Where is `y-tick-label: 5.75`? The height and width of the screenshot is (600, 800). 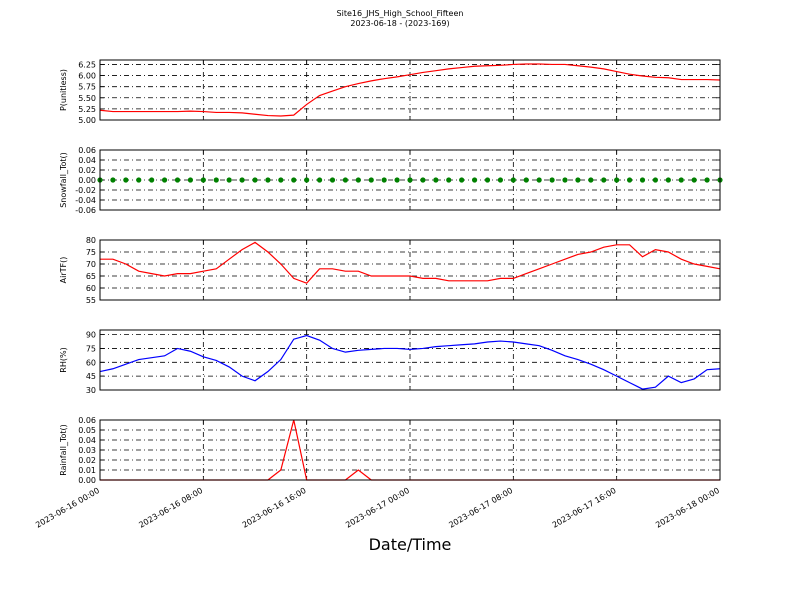 y-tick-label: 5.75 is located at coordinates (87, 87).